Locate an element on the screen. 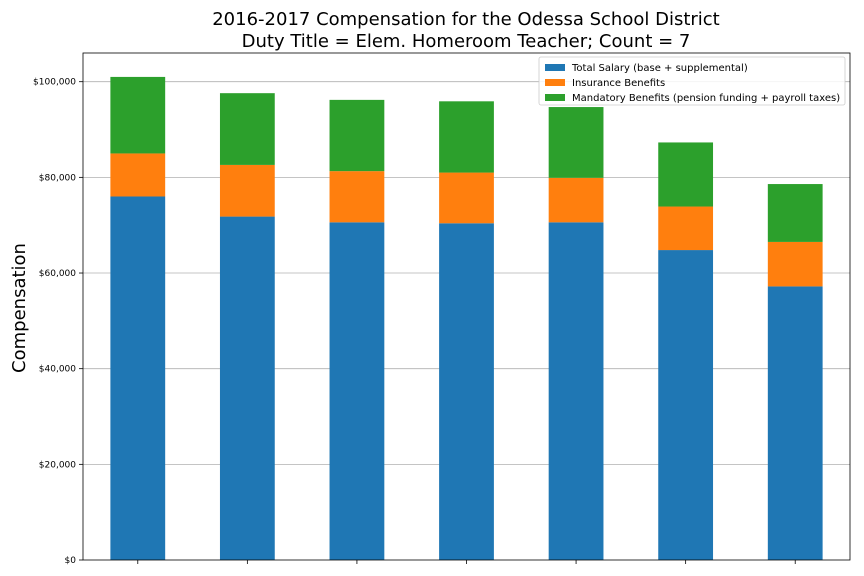 This screenshot has width=864, height=576. y-axis-label: Compensation is located at coordinates (19, 308).